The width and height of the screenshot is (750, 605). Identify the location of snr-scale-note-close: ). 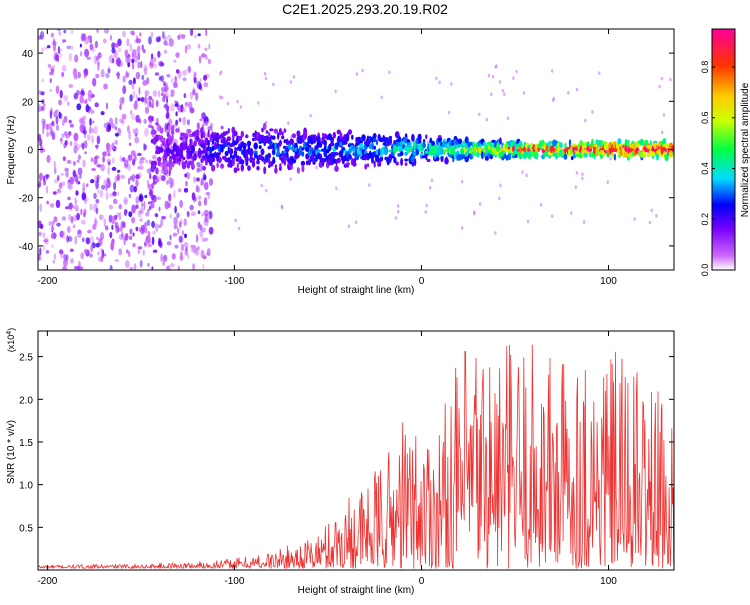
(11, 329).